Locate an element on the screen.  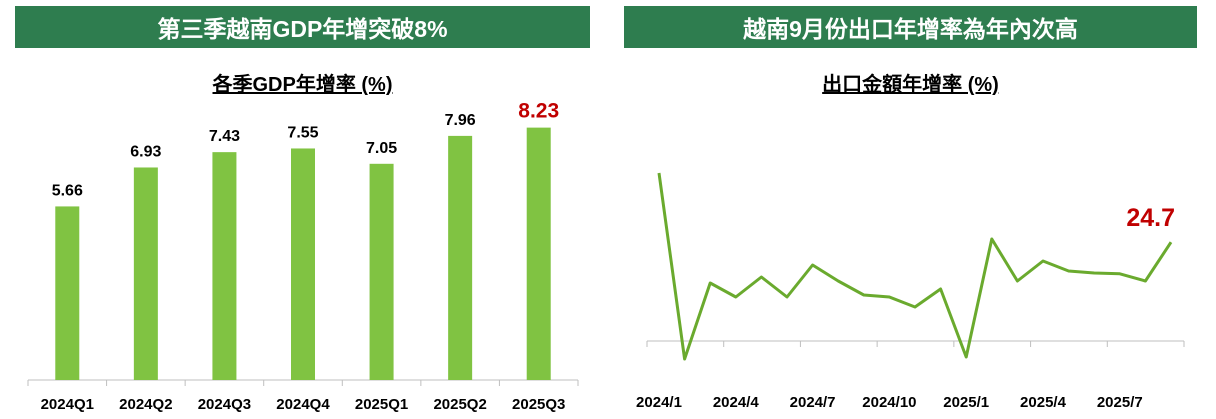
gdp-bar-2025Q3 is located at coordinates (538, 253).